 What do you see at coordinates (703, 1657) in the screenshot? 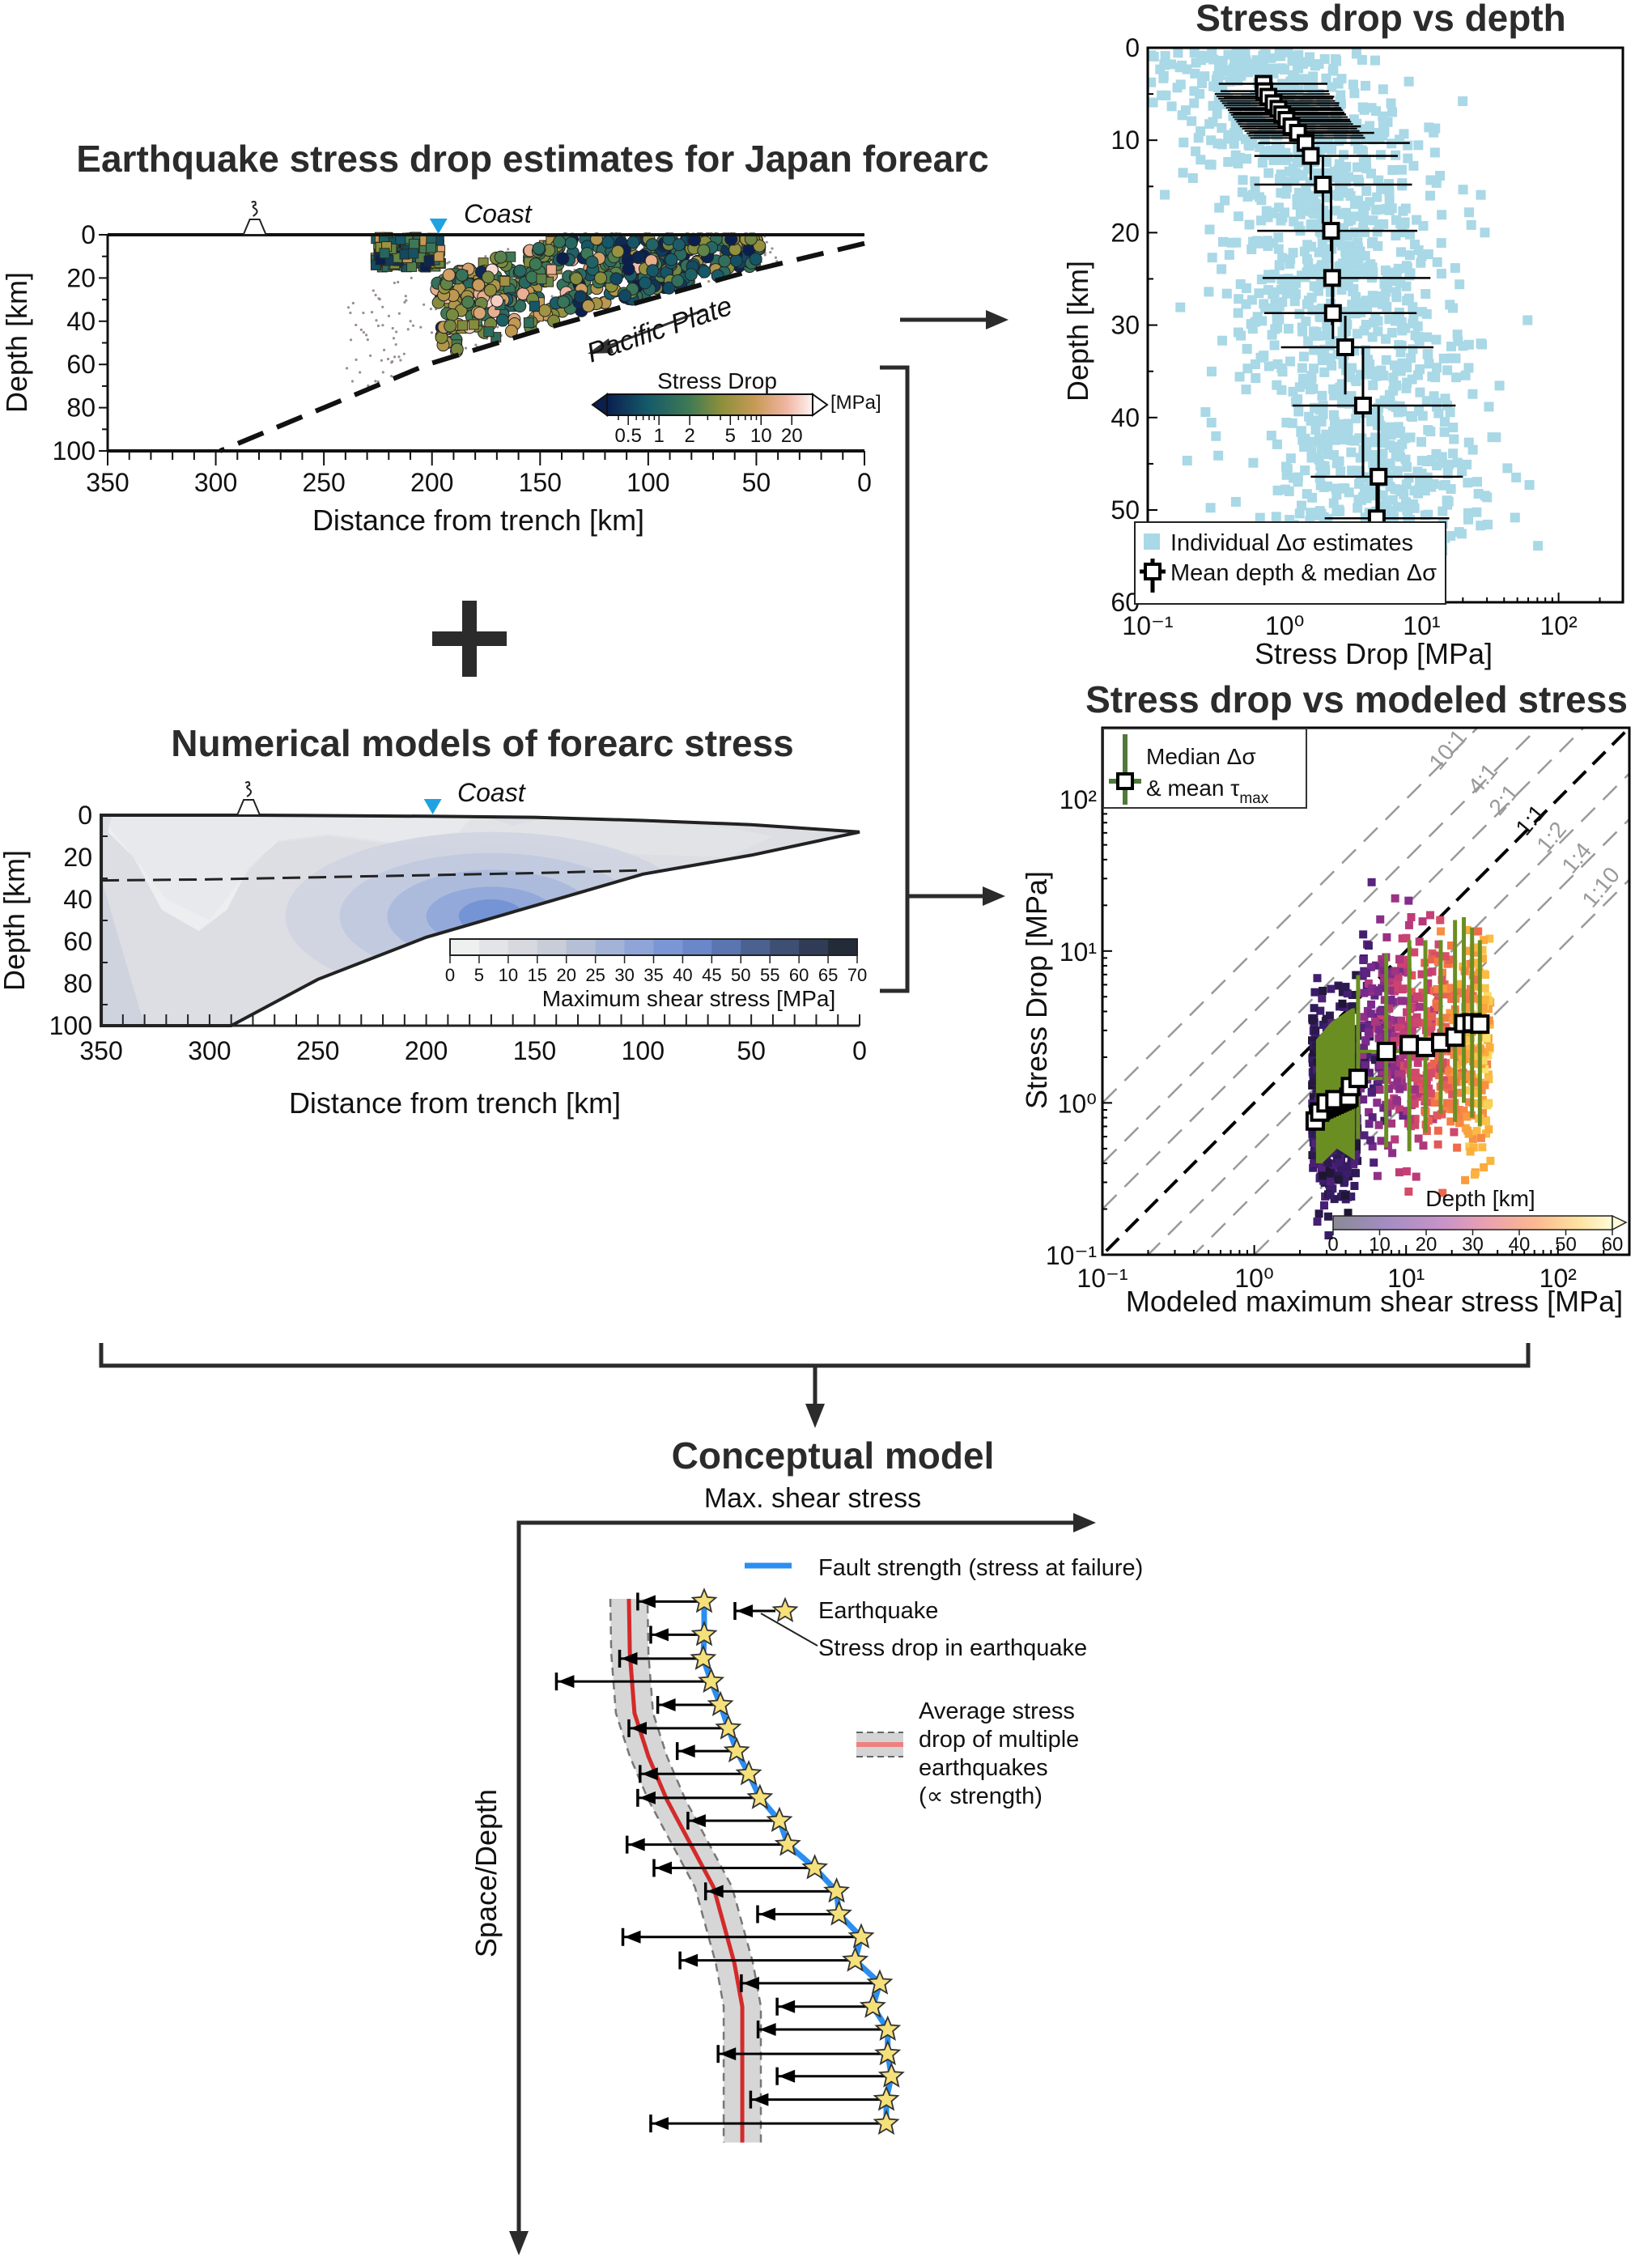
I see `earthquake-star-icon` at bounding box center [703, 1657].